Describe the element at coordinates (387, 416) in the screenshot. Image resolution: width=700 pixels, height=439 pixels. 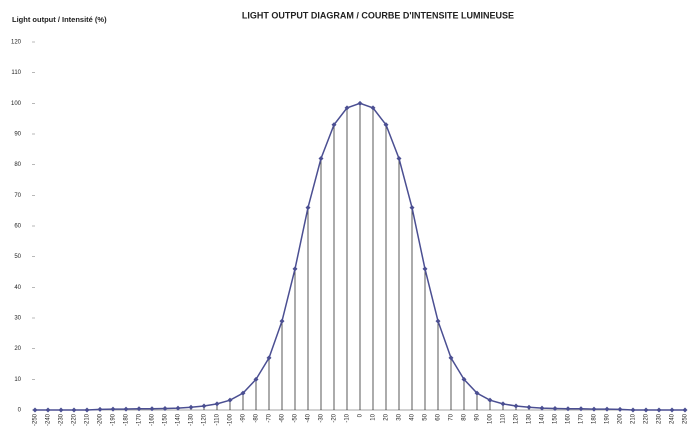
I see `x-tick-label: 20` at that location.